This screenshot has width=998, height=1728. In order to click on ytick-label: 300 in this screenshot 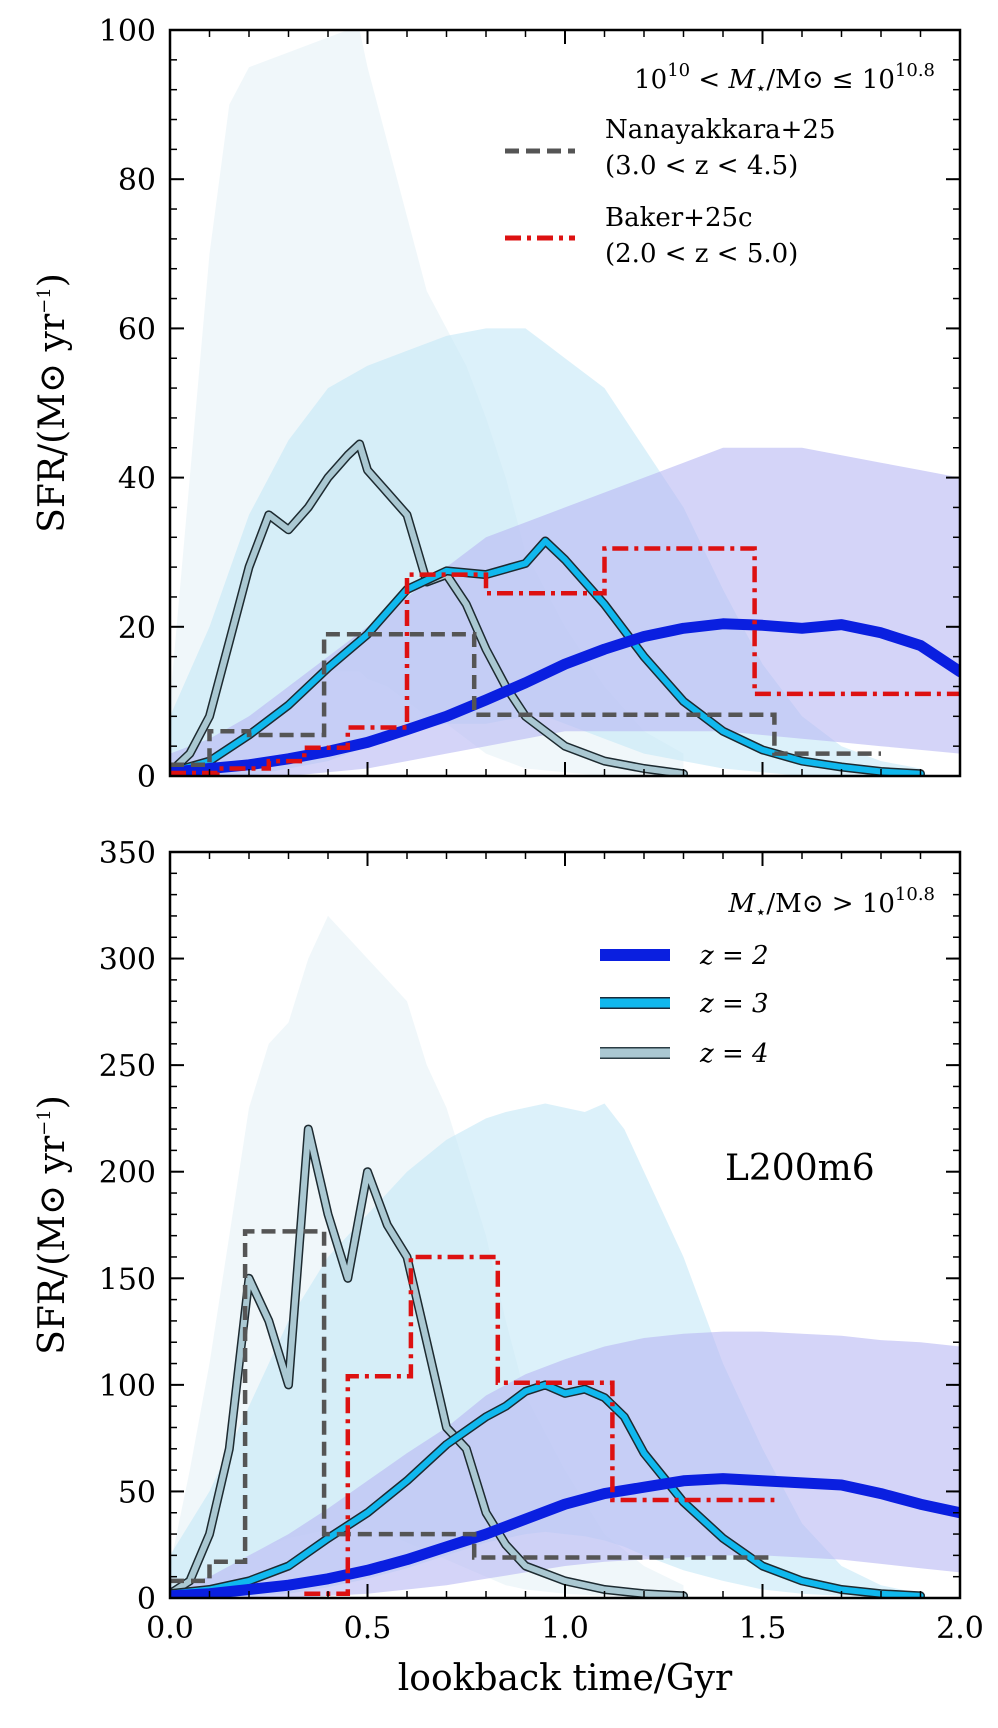, I will do `click(127, 960)`.